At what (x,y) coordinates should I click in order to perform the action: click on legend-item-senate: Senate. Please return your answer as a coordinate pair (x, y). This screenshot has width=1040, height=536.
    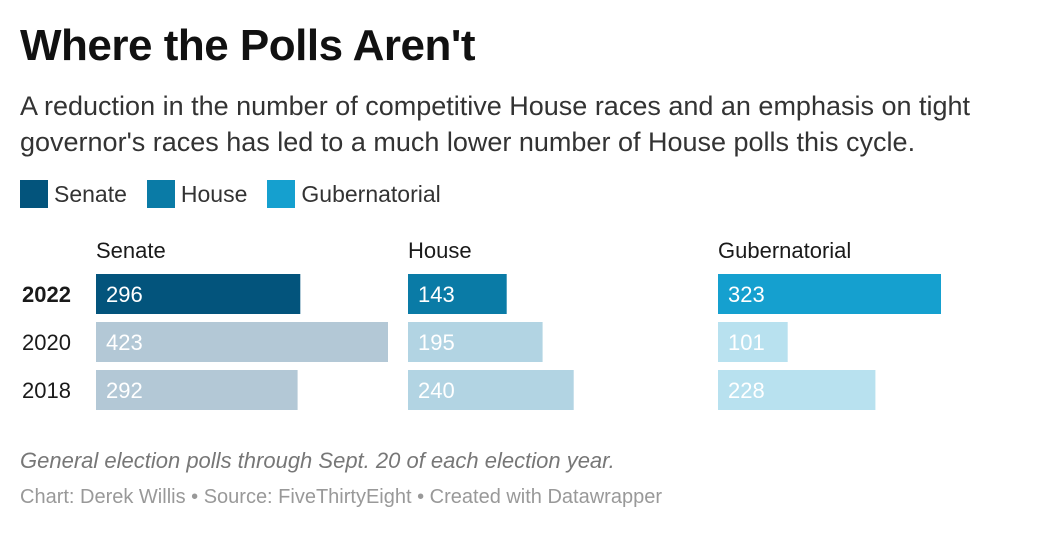
    Looking at the image, I should click on (73, 194).